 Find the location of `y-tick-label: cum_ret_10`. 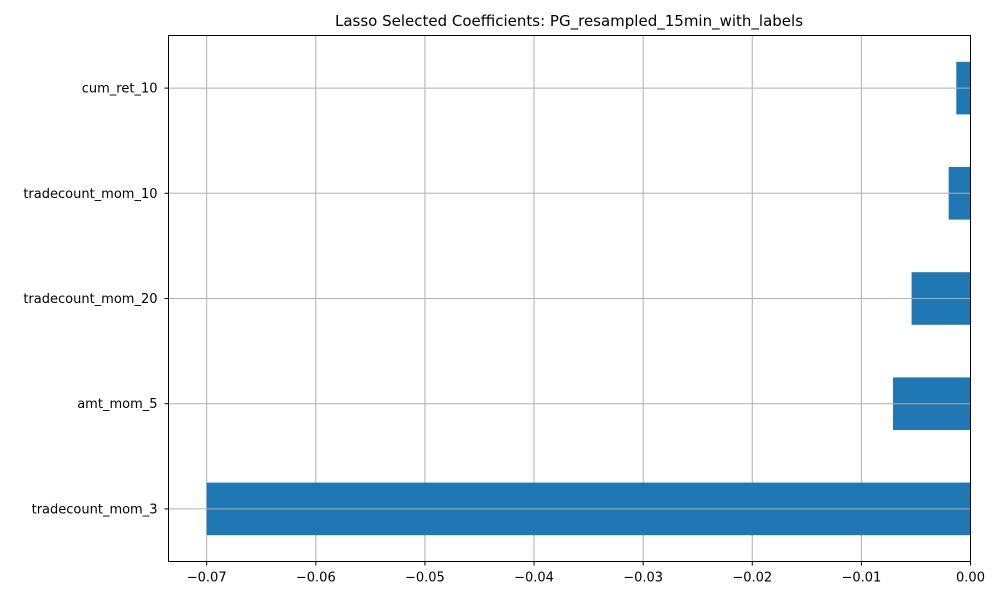

y-tick-label: cum_ret_10 is located at coordinates (120, 89).